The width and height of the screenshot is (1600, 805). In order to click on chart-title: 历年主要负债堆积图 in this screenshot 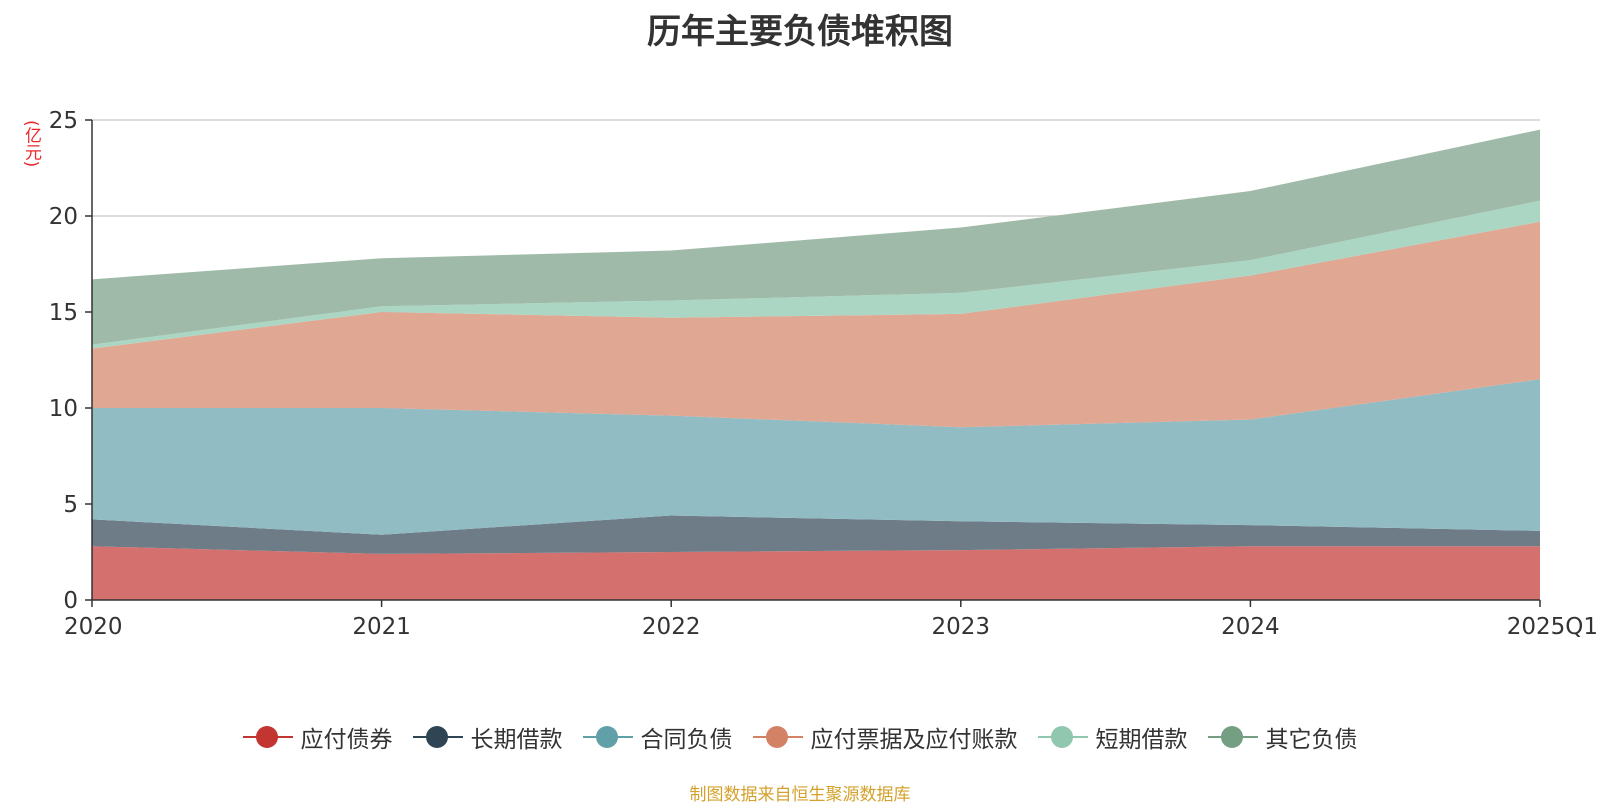, I will do `click(800, 32)`.